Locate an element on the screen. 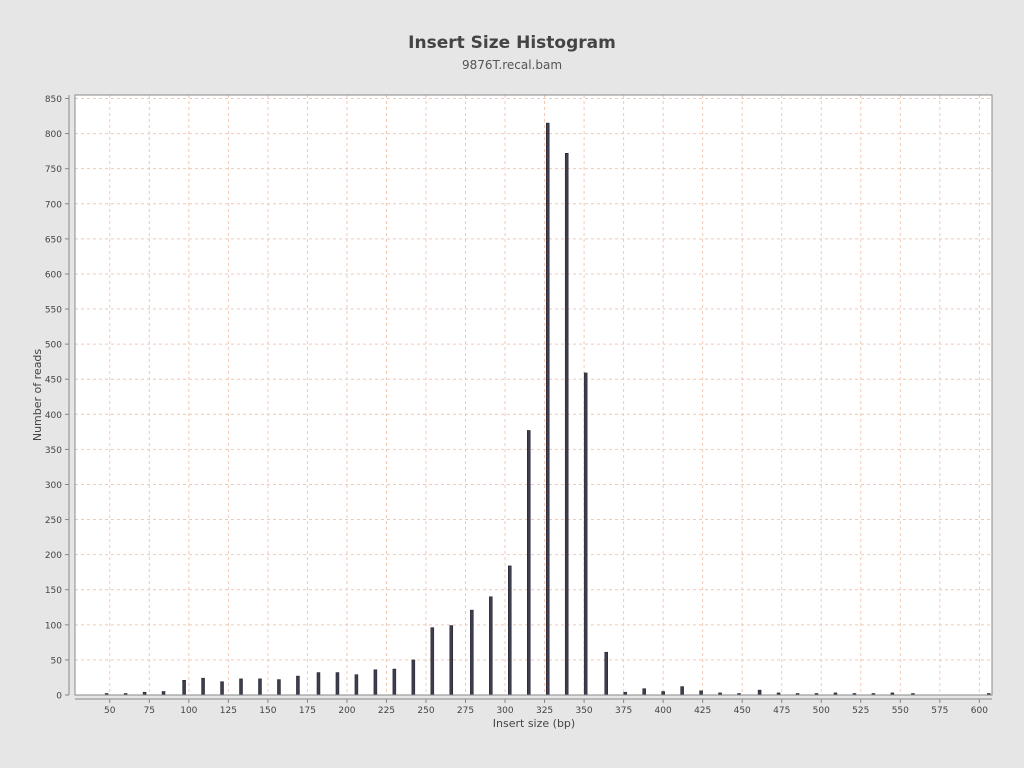 This screenshot has width=1024, height=768. x-tick-label-20: 550 is located at coordinates (900, 711).